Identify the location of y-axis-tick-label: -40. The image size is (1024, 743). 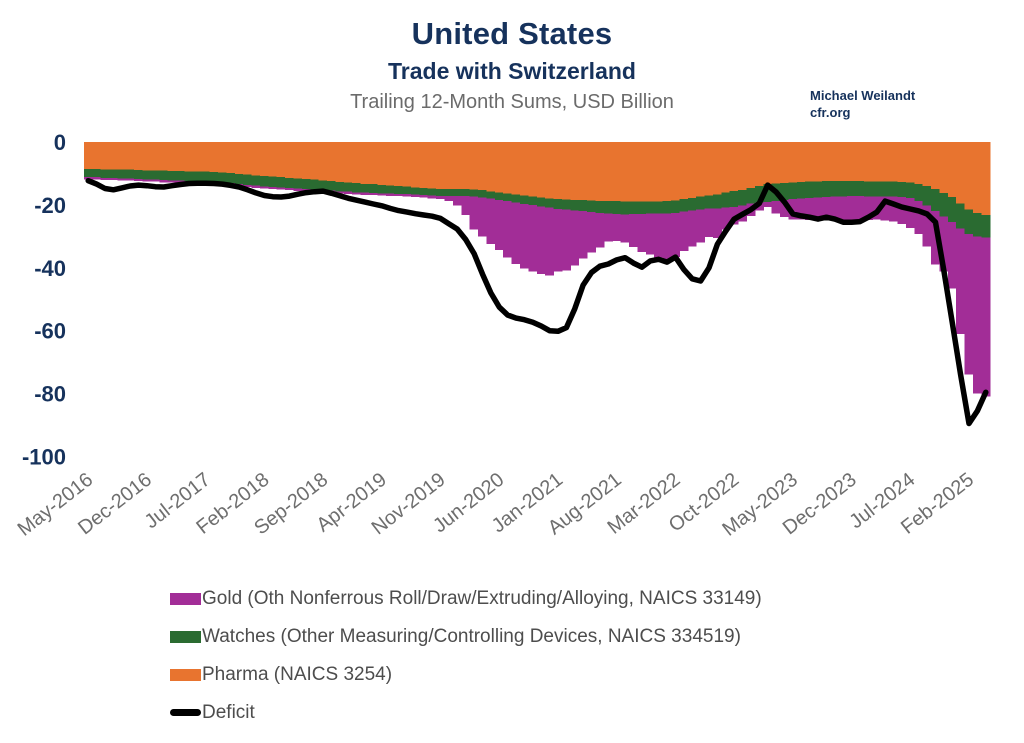
(50, 268).